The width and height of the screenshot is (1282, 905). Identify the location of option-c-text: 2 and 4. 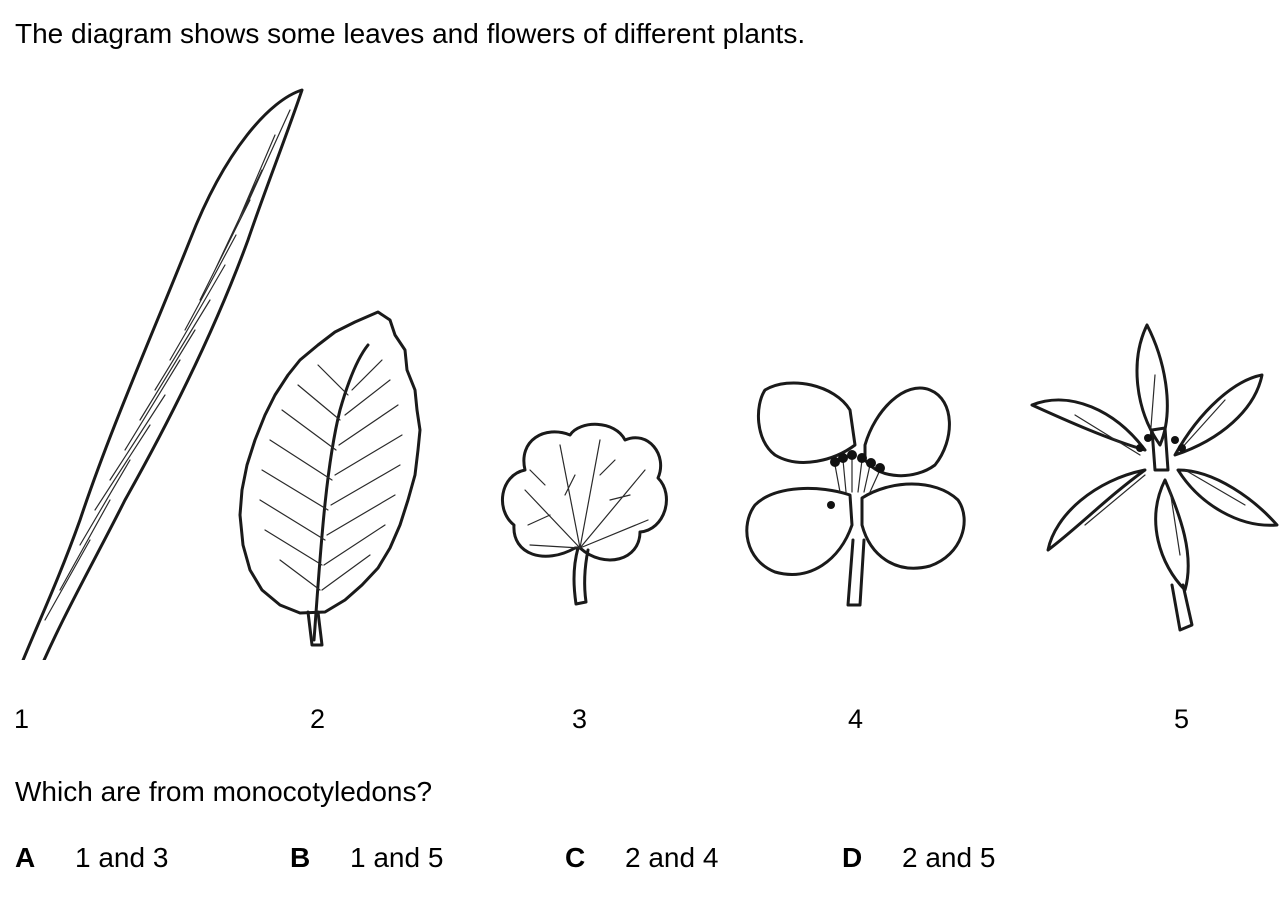
(672, 857).